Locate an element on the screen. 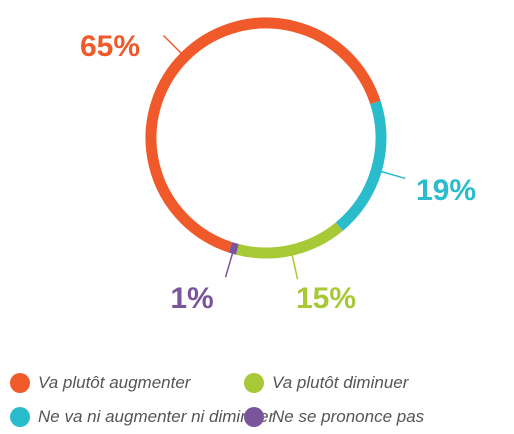 The height and width of the screenshot is (434, 514). legend-item: Ne se prononce pas is located at coordinates (379, 417).